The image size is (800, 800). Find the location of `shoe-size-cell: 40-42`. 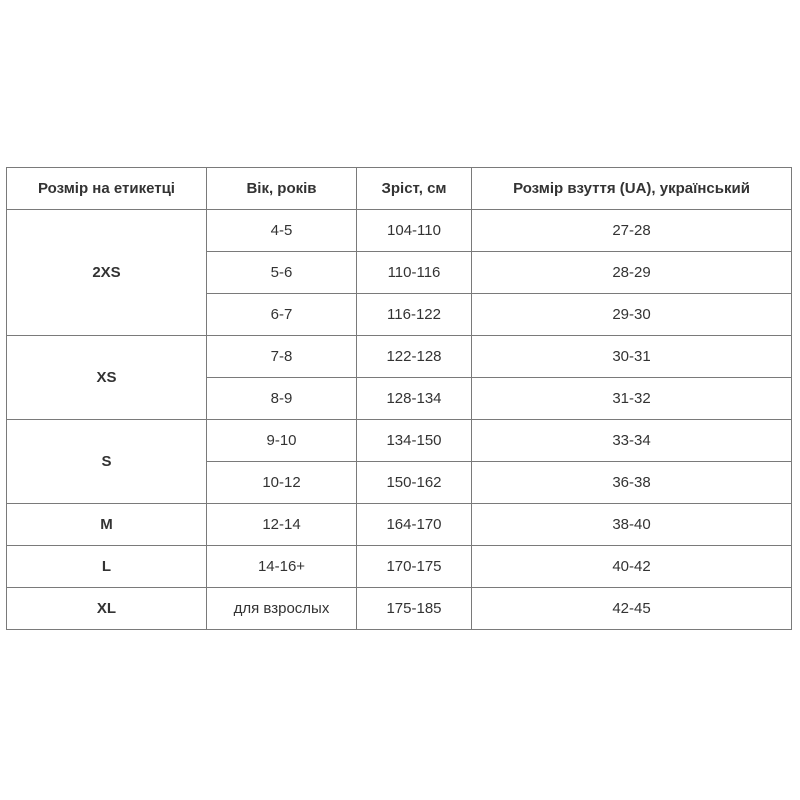

shoe-size-cell: 40-42 is located at coordinates (631, 566).